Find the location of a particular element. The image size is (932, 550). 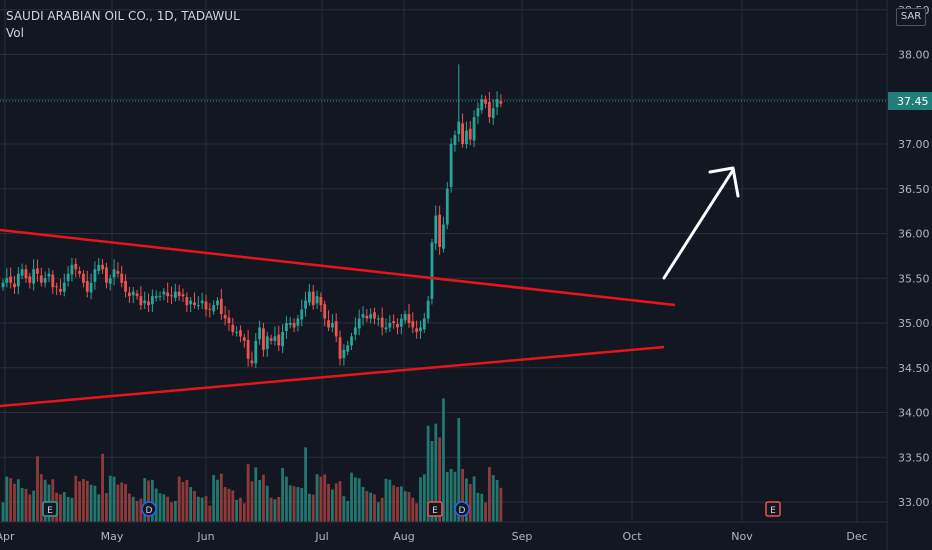

time-tick-label: Jul is located at coordinates (321, 536).